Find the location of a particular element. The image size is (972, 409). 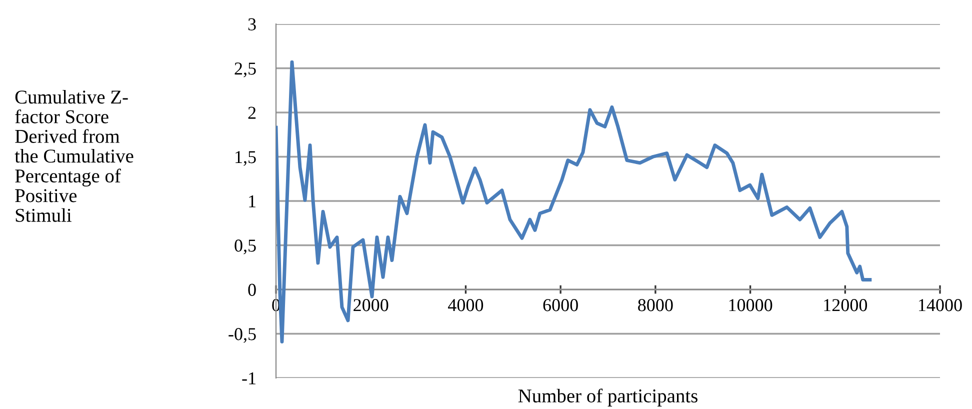

x-axis-title: Number of participants is located at coordinates (608, 397).